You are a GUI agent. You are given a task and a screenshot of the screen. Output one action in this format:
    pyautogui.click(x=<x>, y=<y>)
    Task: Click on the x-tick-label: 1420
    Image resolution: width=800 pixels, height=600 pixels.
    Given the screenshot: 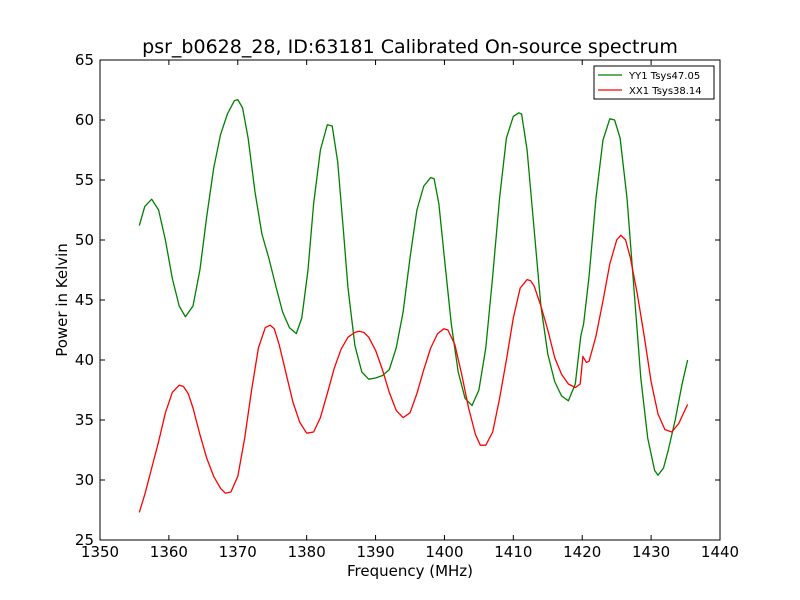 What is the action you would take?
    pyautogui.click(x=582, y=552)
    